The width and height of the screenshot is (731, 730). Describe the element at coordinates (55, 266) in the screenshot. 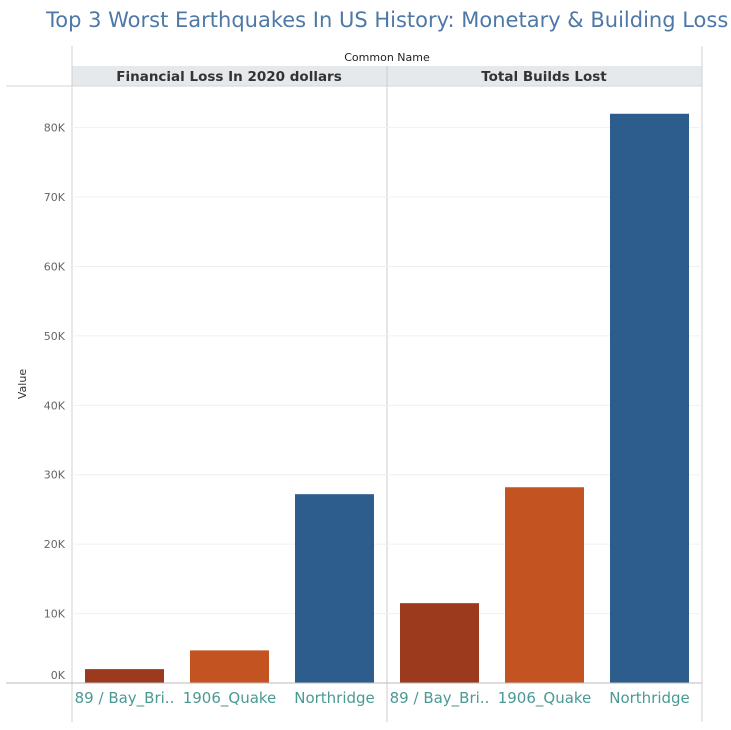

I see `y-tick-label: 60K` at that location.